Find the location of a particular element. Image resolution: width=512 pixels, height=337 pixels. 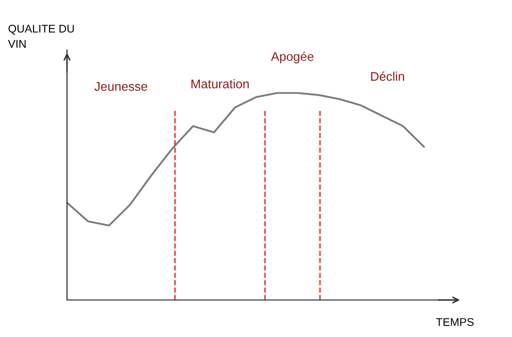

y-axis-title: QUALITE DU VIN is located at coordinates (41, 36).